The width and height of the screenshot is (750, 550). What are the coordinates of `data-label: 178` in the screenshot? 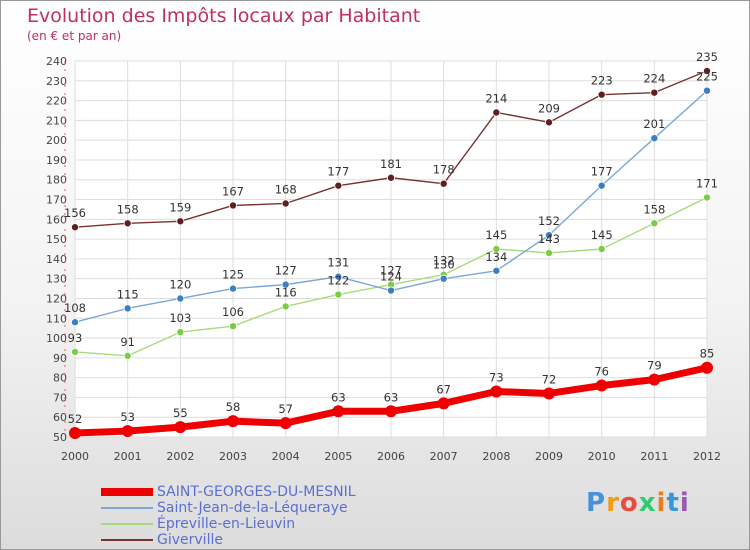 It's located at (444, 170).